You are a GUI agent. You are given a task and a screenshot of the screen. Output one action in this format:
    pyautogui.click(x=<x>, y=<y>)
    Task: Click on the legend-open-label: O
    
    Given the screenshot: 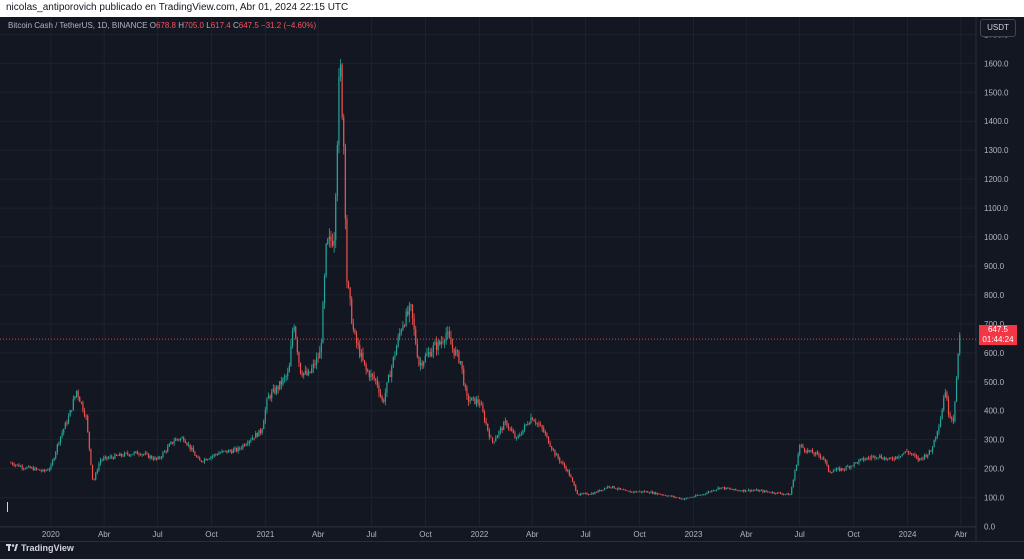 What is the action you would take?
    pyautogui.click(x=152, y=25)
    